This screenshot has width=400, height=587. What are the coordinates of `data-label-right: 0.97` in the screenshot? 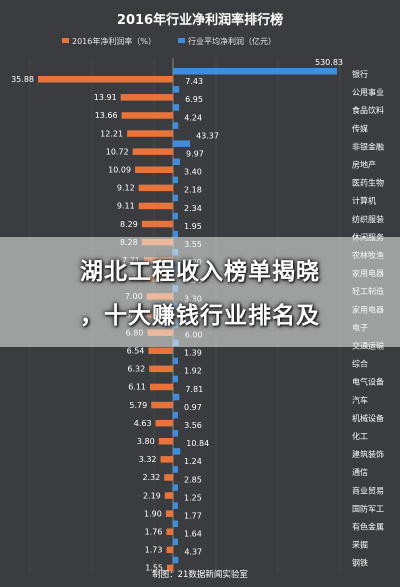 It's located at (193, 407).